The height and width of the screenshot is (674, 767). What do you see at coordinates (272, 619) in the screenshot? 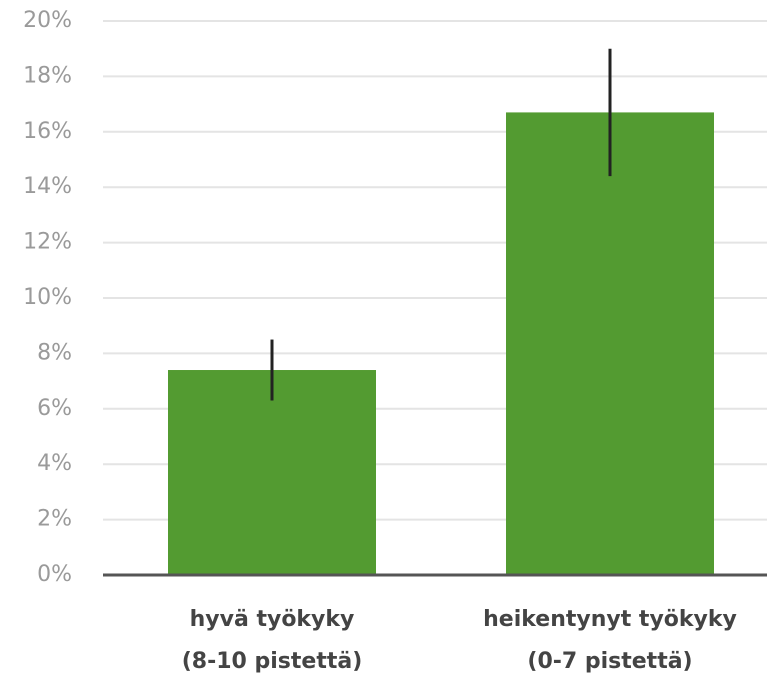
I see `x-tick-label: hyvä työkyky` at bounding box center [272, 619].